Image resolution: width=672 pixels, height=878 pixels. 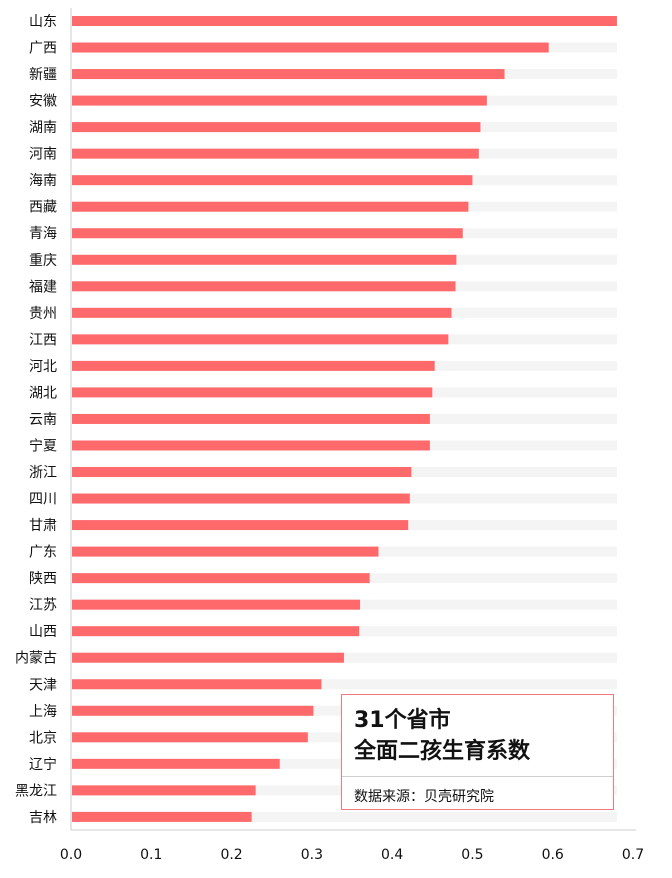 What do you see at coordinates (71, 855) in the screenshot?
I see `x-tick-label: 0.0` at bounding box center [71, 855].